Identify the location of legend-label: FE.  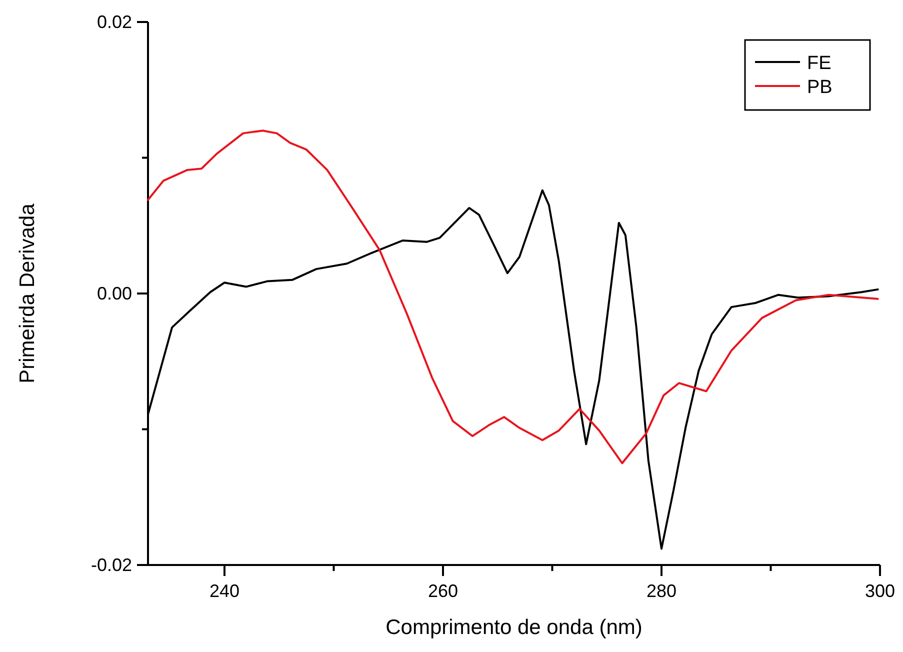
(819, 63).